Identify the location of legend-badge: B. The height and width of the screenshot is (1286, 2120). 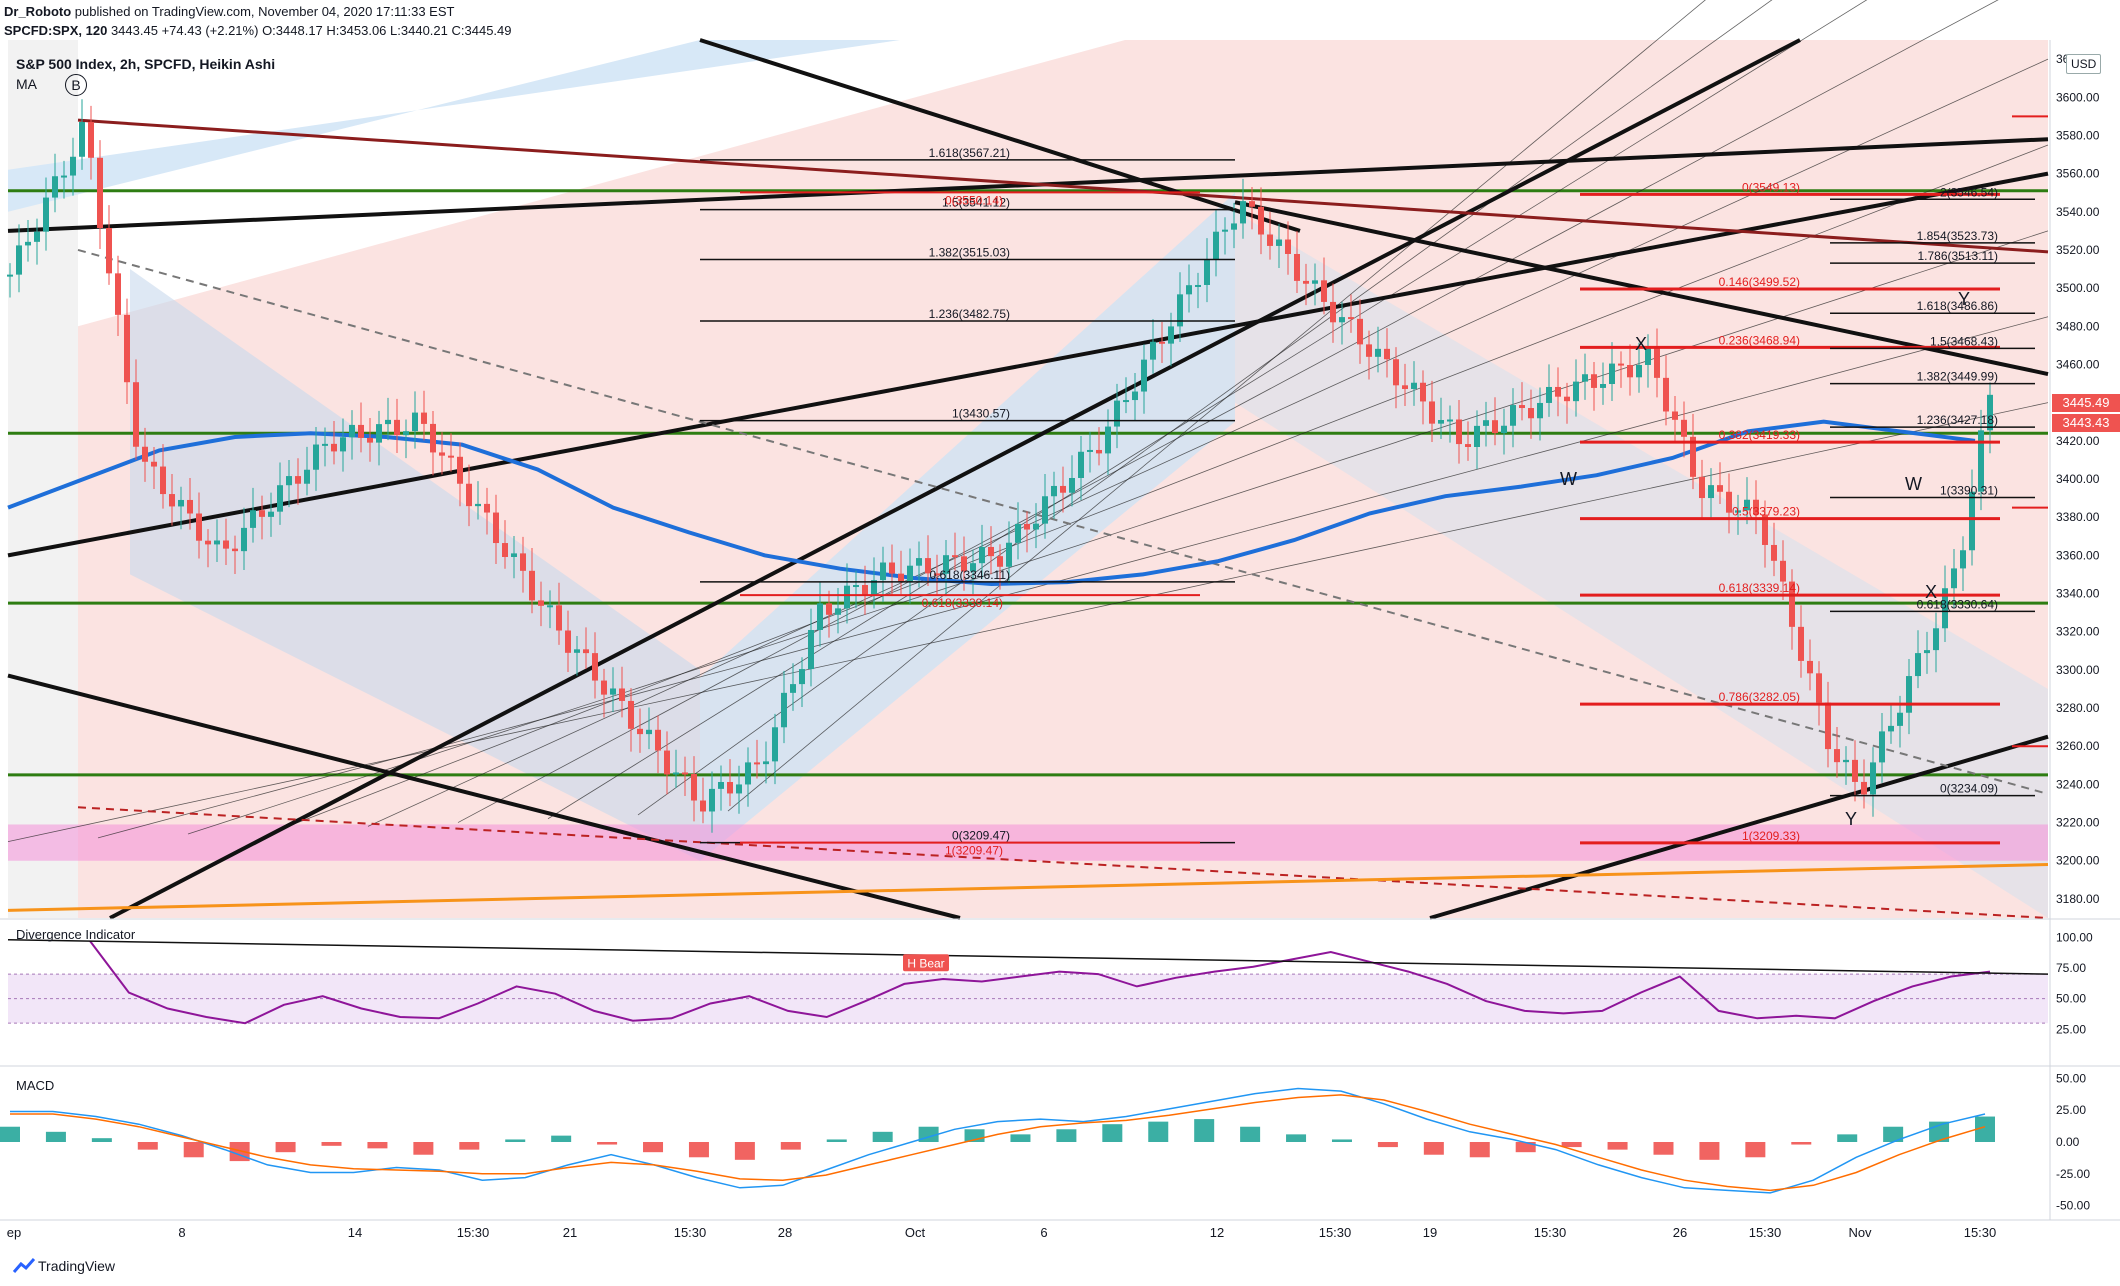
(76, 85).